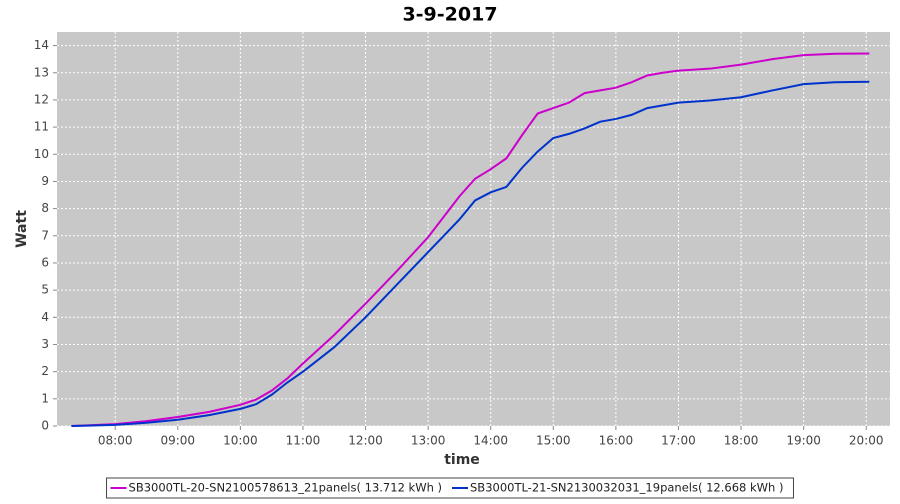  What do you see at coordinates (45, 208) in the screenshot?
I see `y-tick-label: 8` at bounding box center [45, 208].